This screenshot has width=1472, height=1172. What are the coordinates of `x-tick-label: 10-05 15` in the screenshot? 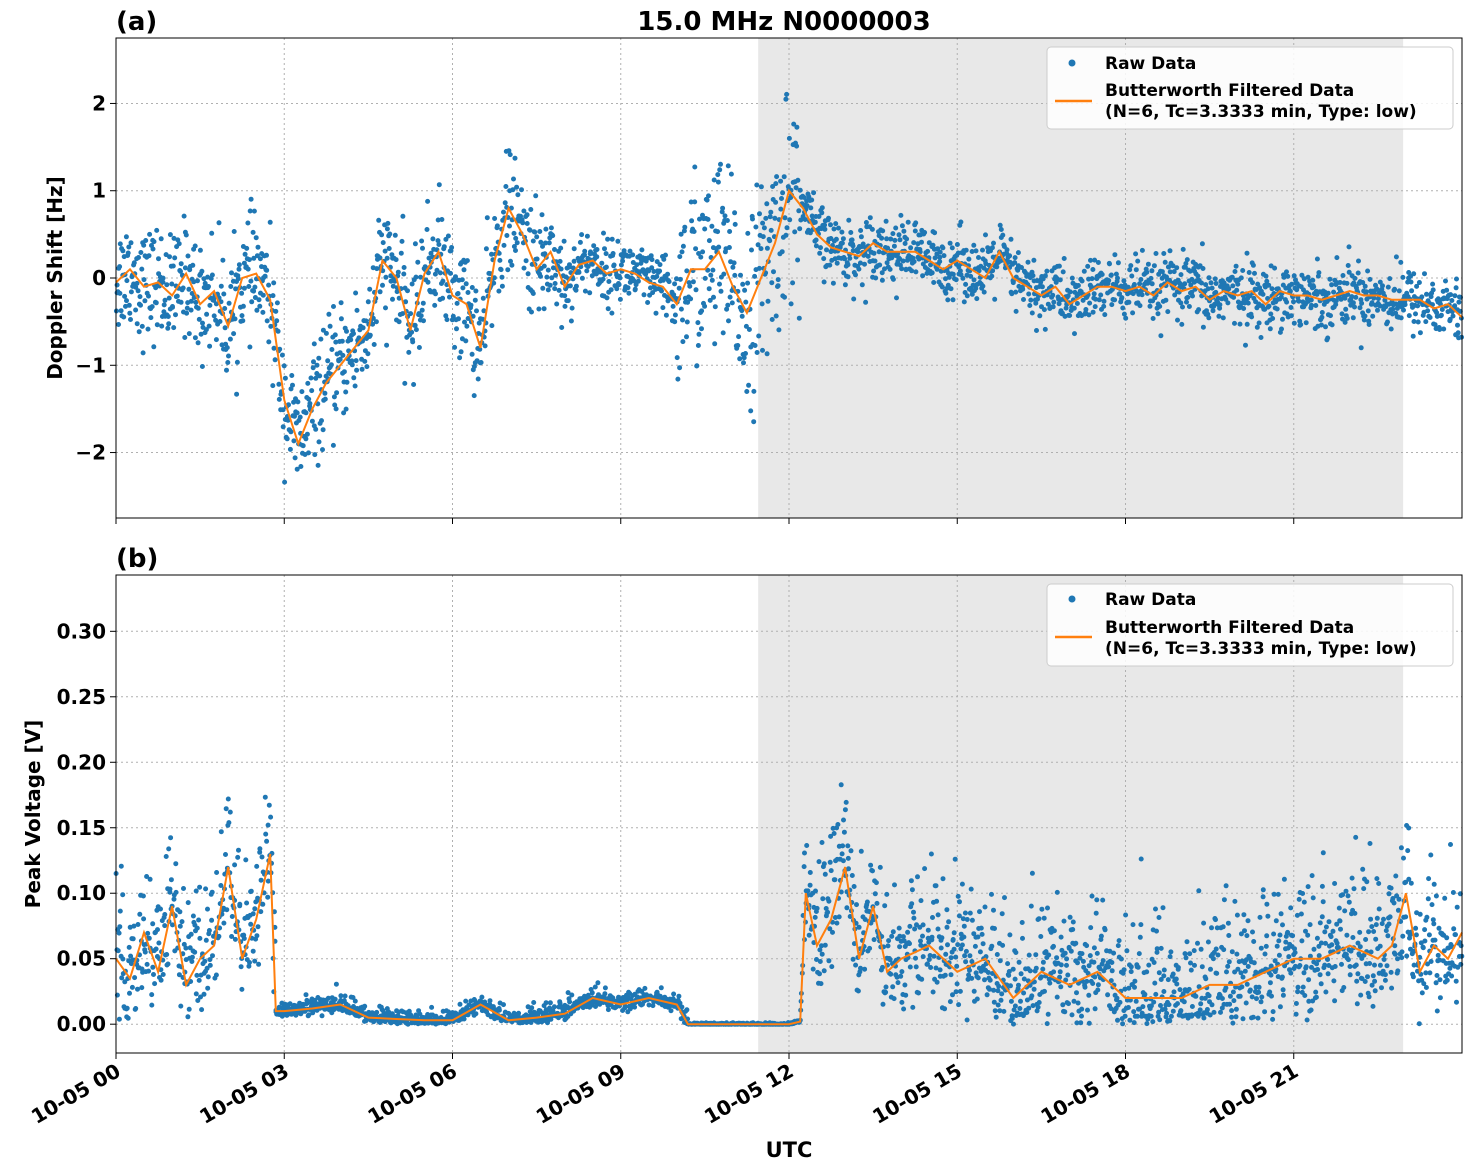 It's located at (917, 1094).